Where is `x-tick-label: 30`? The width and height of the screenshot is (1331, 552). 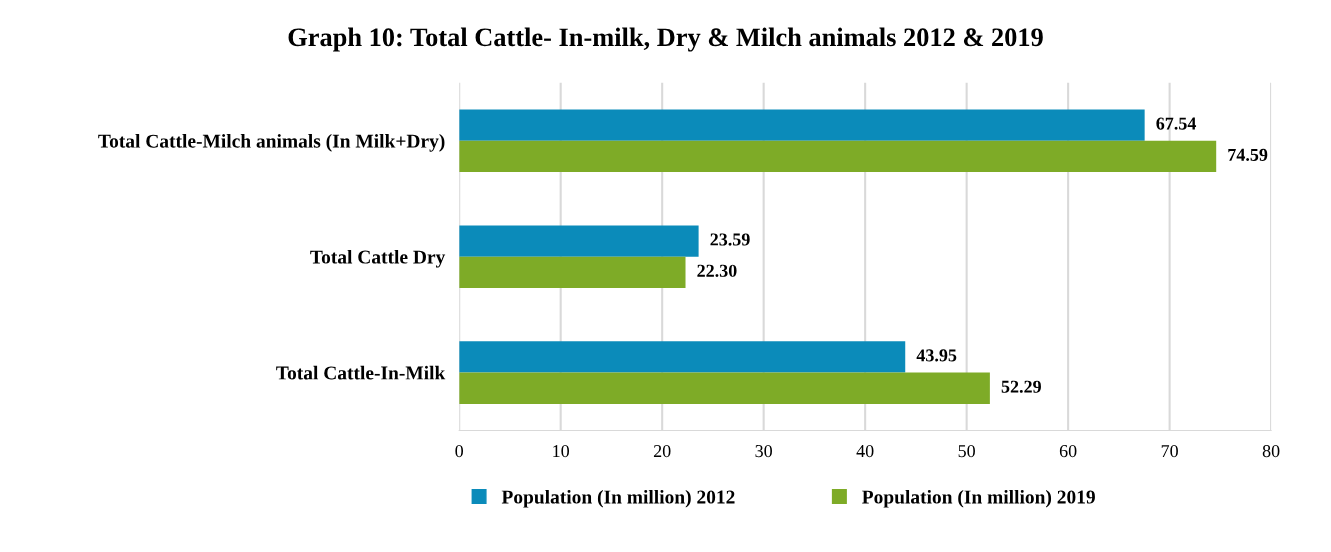
x-tick-label: 30 is located at coordinates (763, 451).